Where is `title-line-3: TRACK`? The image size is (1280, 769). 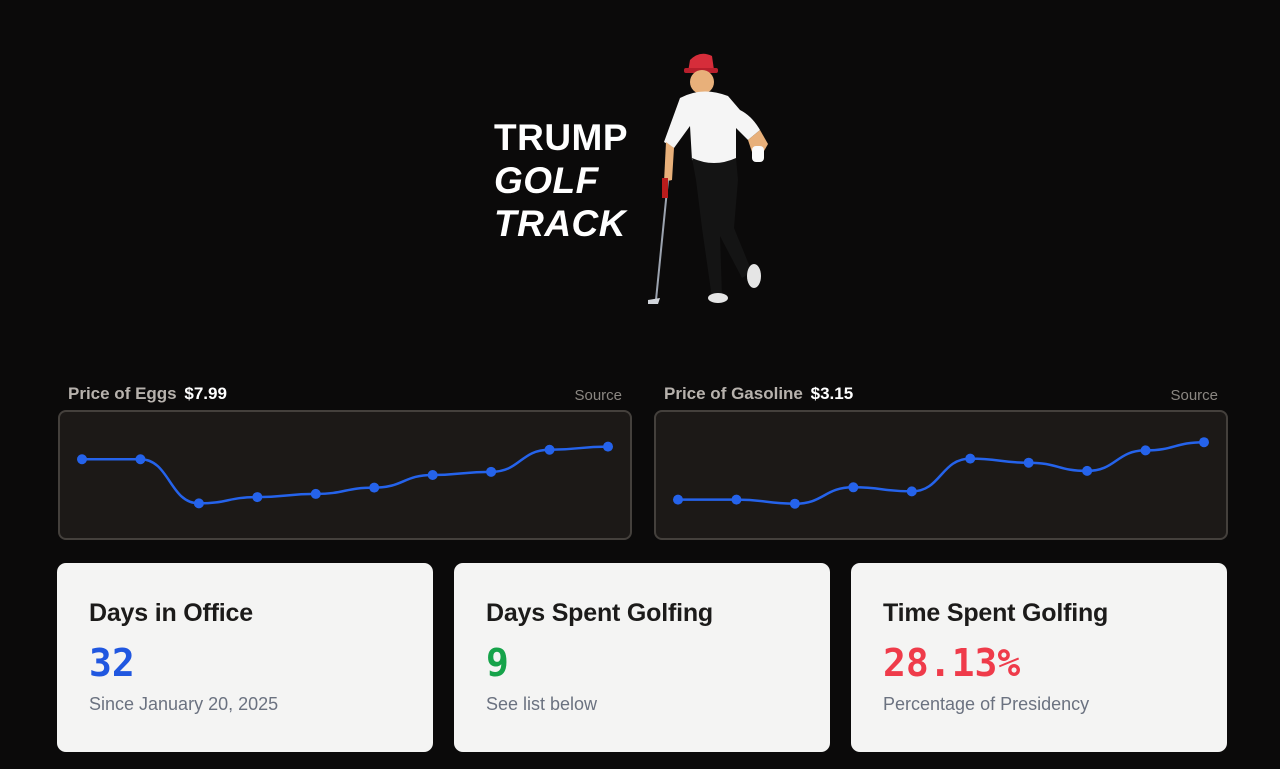 title-line-3: TRACK is located at coordinates (560, 223).